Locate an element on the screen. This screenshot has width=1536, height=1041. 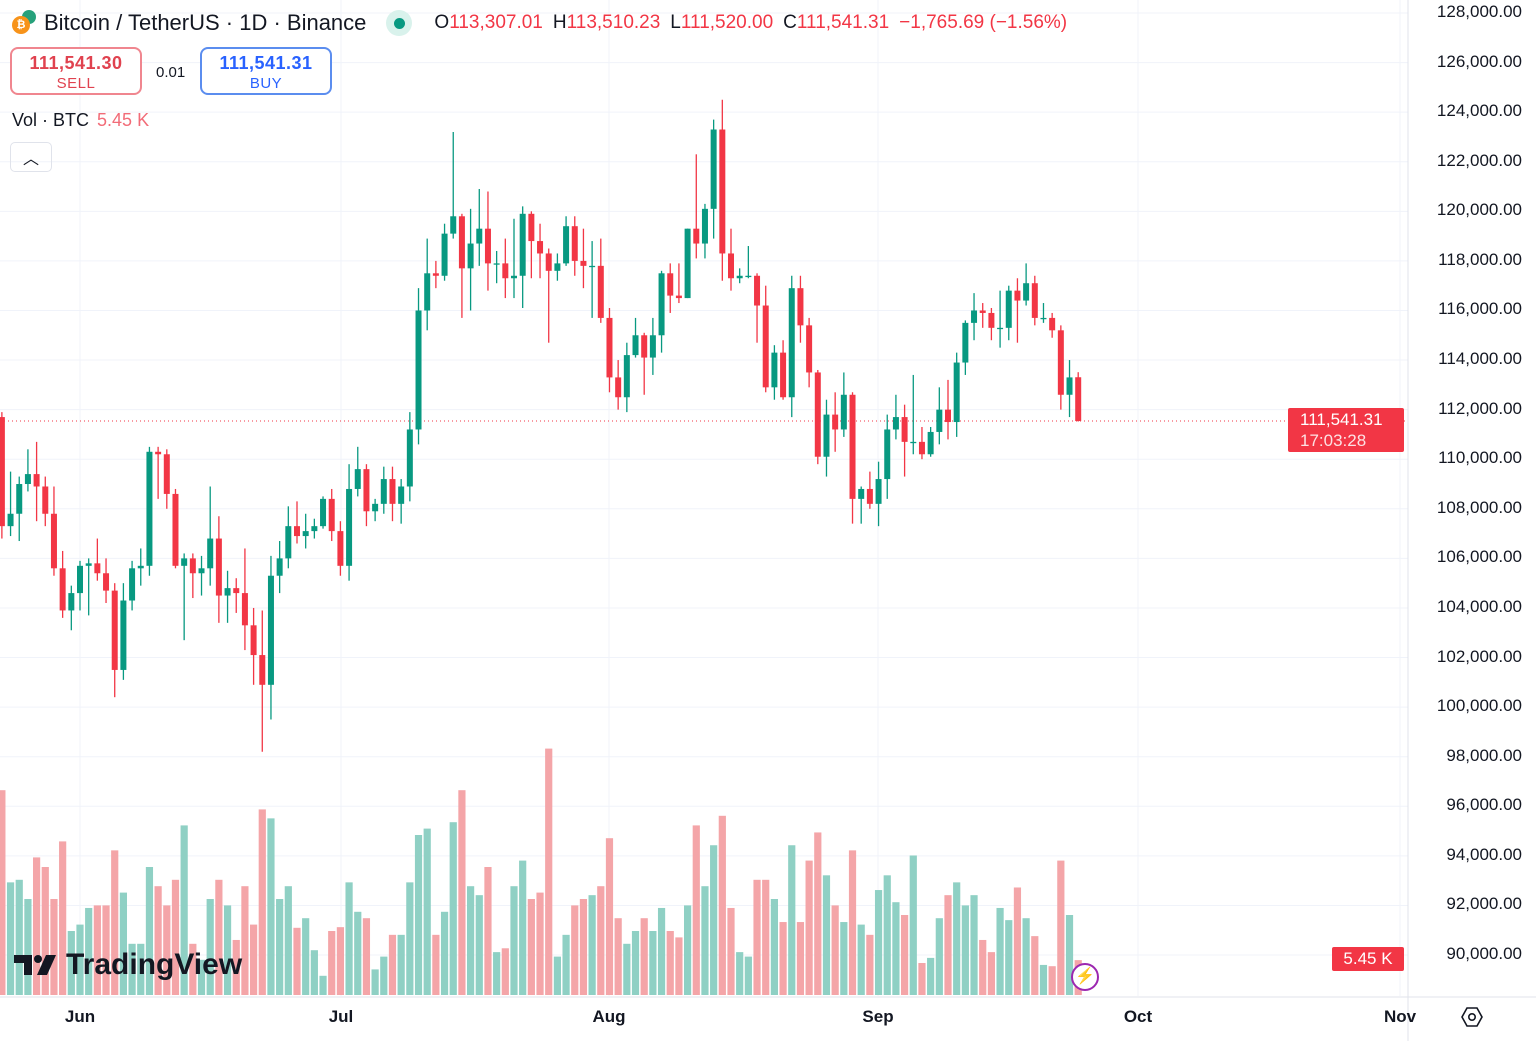
high-value: 113,510.23 is located at coordinates (613, 22).